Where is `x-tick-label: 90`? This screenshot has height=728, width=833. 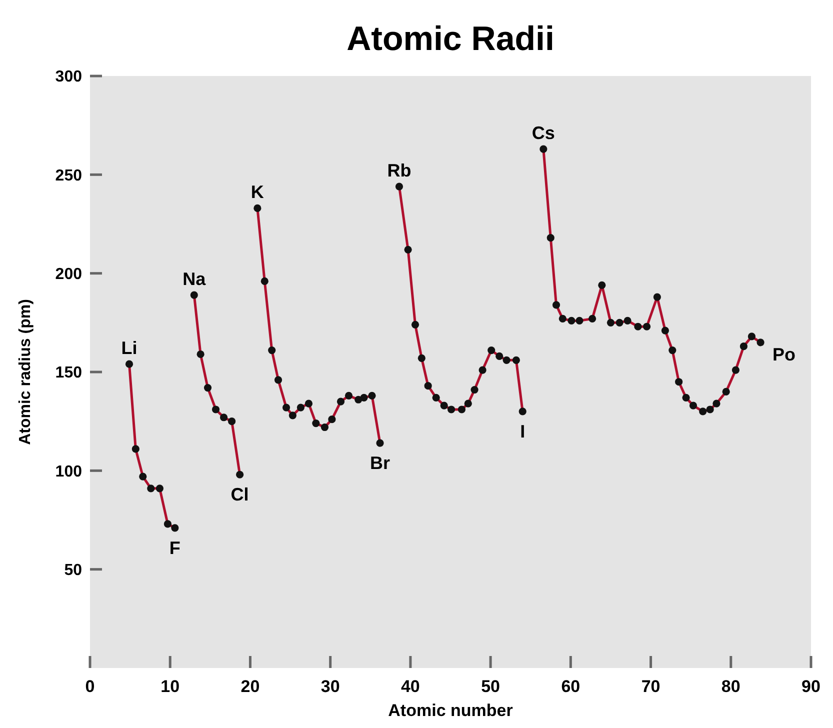
x-tick-label: 90 is located at coordinates (811, 686).